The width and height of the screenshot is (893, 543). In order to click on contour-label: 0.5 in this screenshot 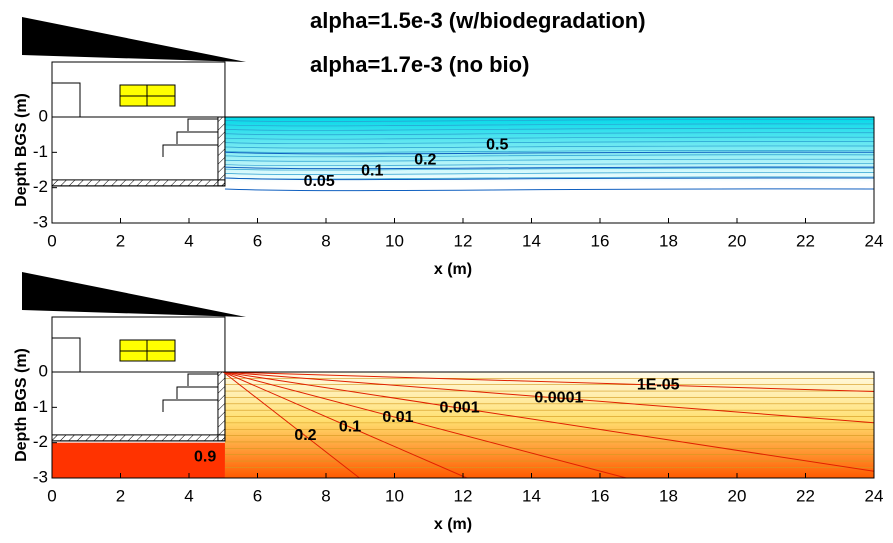, I will do `click(497, 144)`.